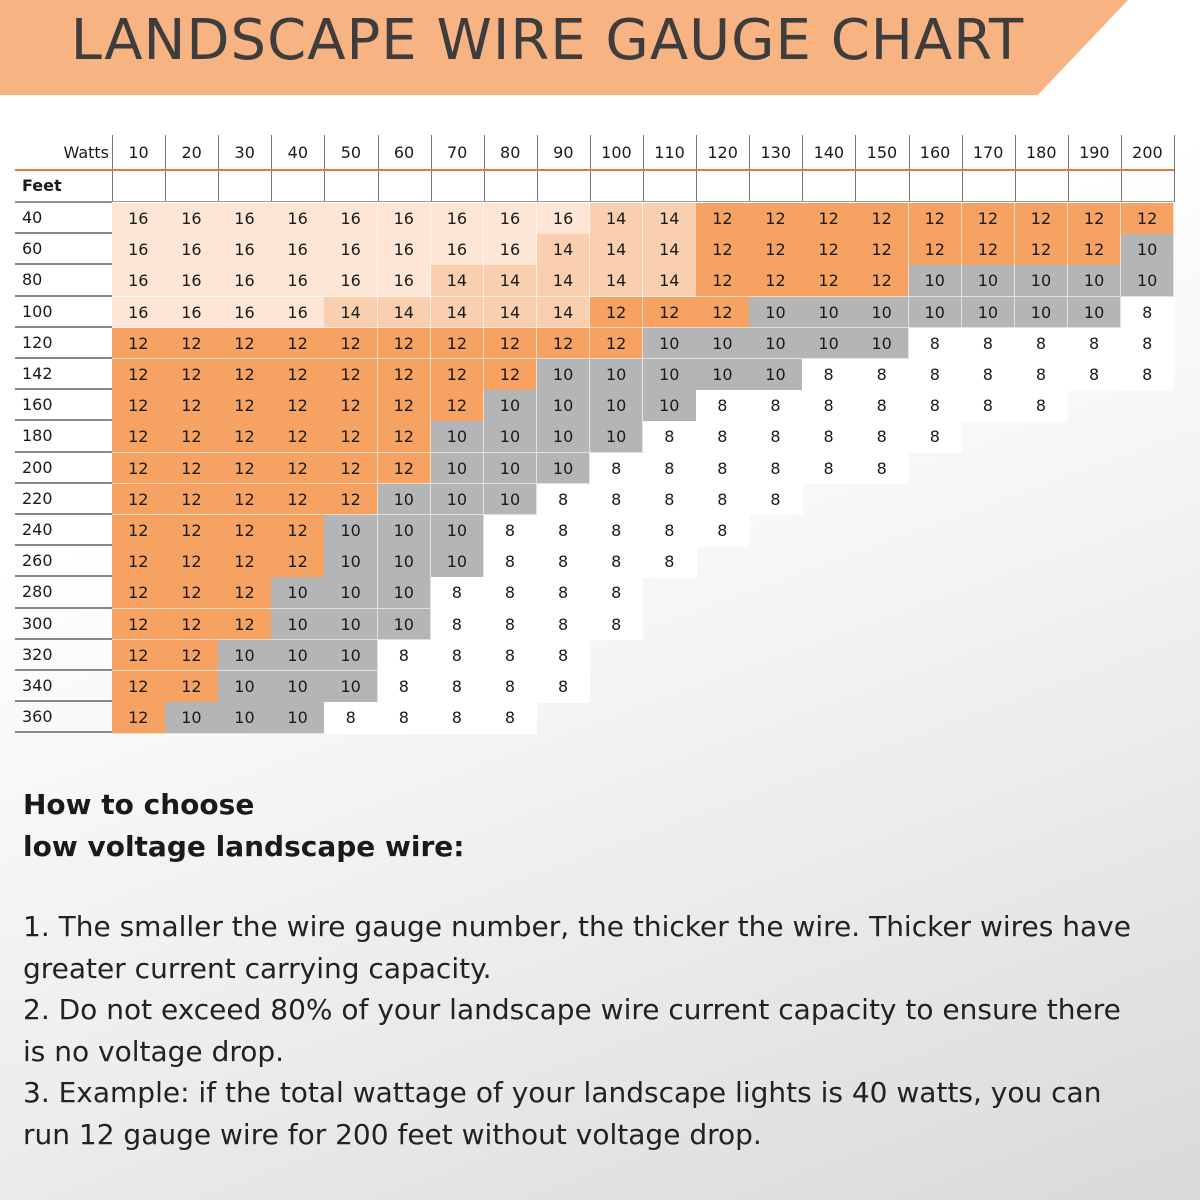 This screenshot has height=1200, width=1200. Describe the element at coordinates (594, 170) in the screenshot. I see `header-rule` at that location.